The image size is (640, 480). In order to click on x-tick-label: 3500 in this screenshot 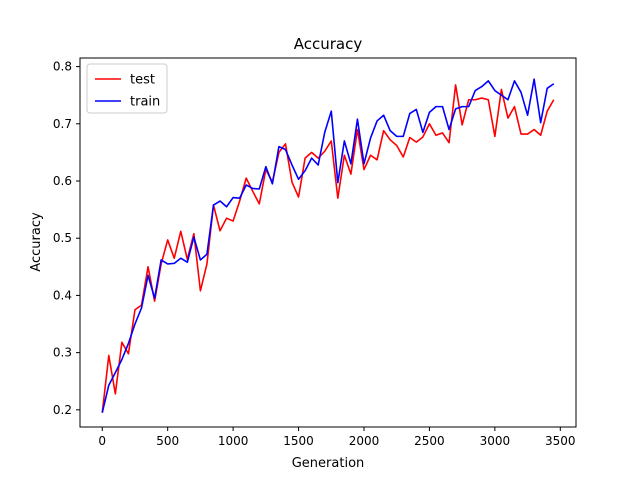, I will do `click(560, 441)`.